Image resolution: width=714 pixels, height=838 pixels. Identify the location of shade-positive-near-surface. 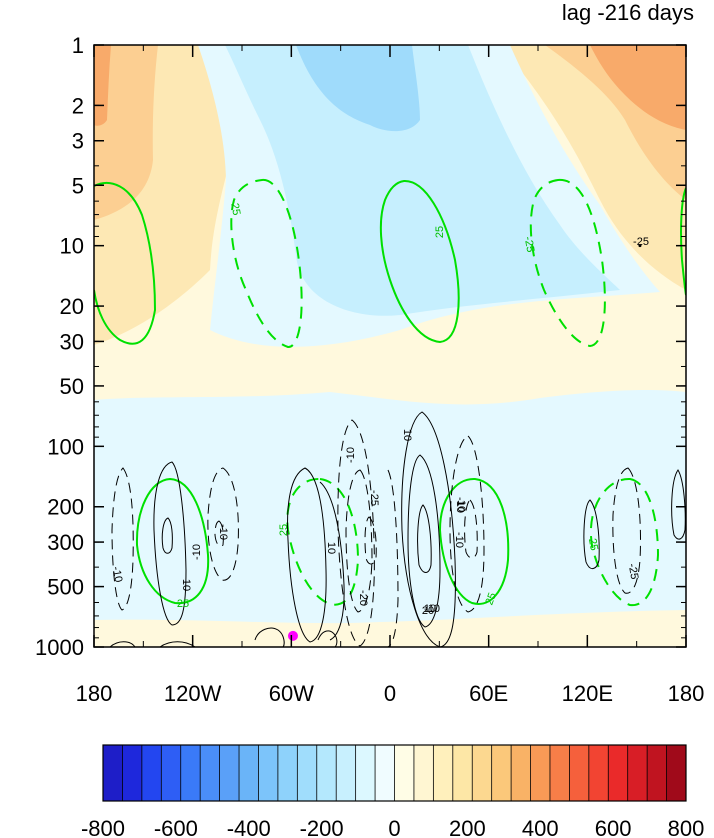
(390, 628).